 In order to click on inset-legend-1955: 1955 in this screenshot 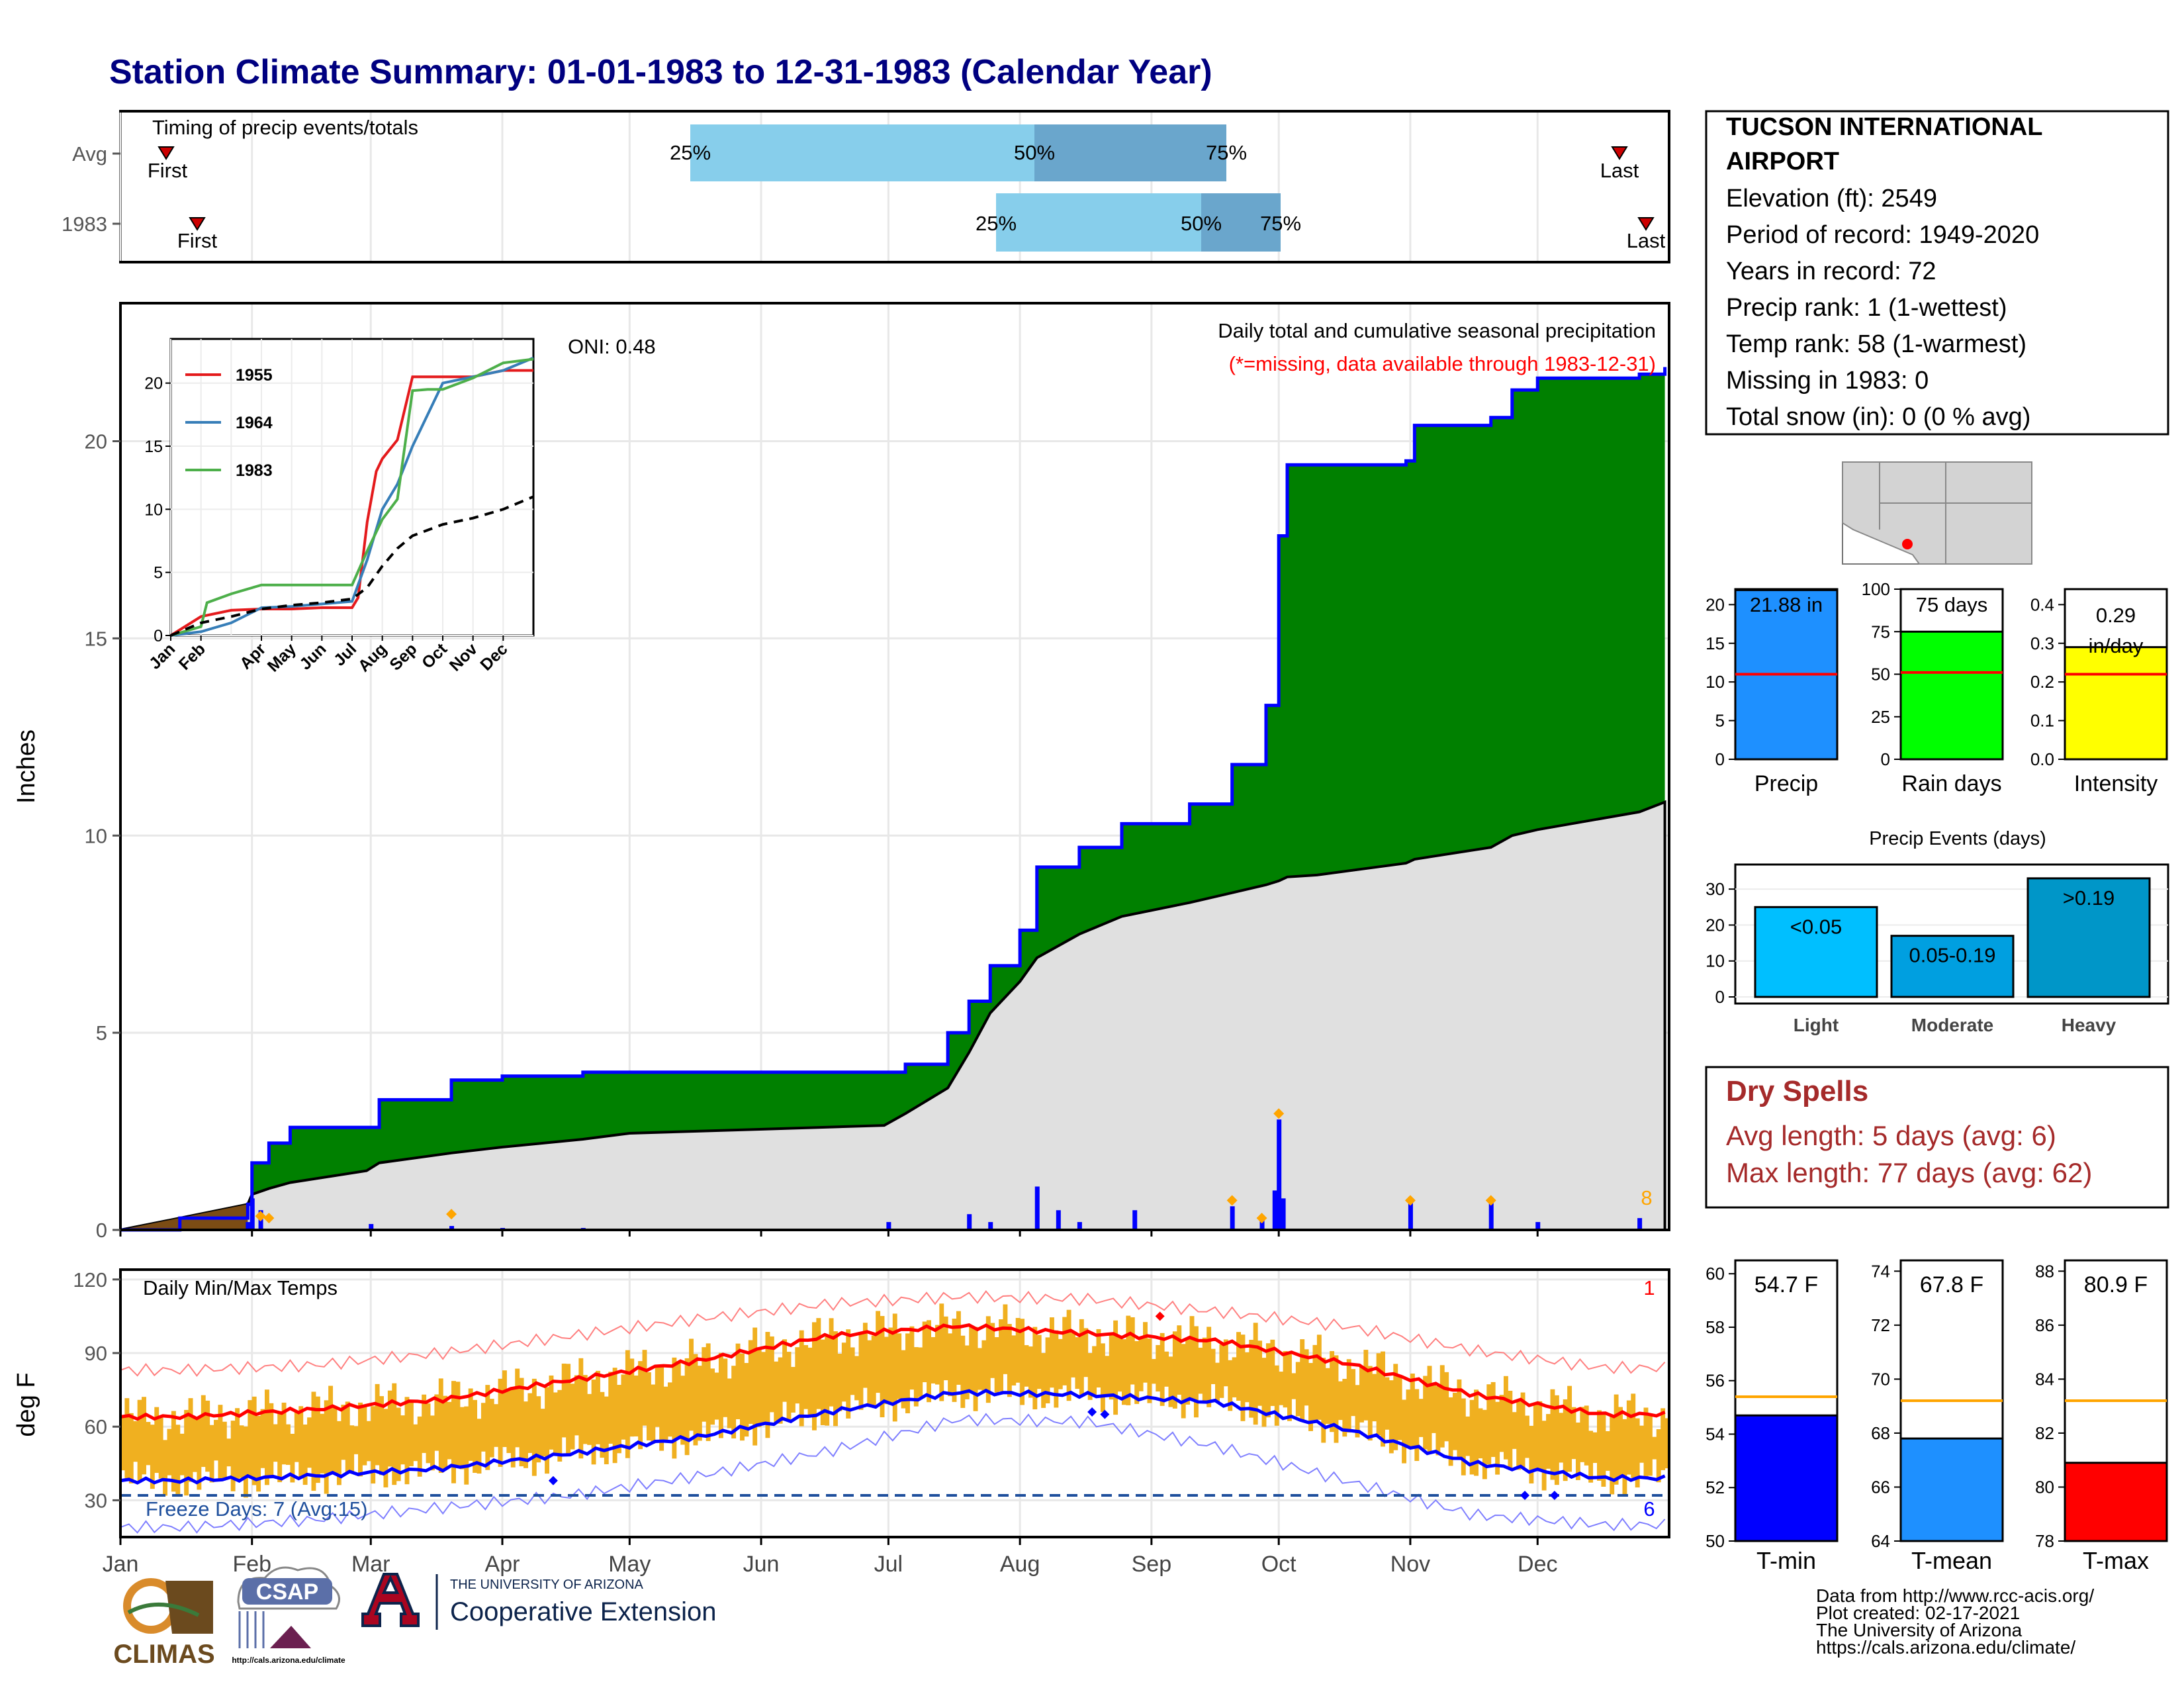, I will do `click(255, 375)`.